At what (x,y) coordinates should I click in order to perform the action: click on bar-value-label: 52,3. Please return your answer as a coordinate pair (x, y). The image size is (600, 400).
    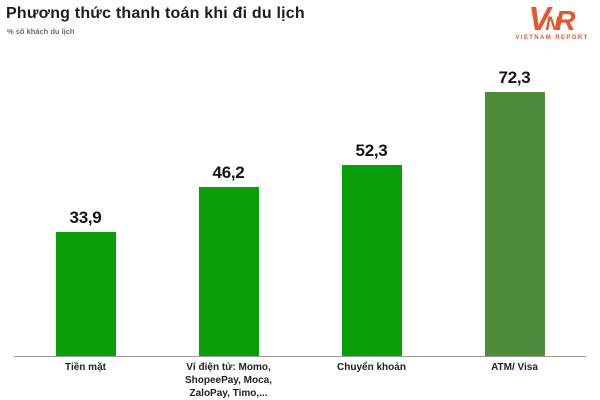
    Looking at the image, I should click on (371, 151).